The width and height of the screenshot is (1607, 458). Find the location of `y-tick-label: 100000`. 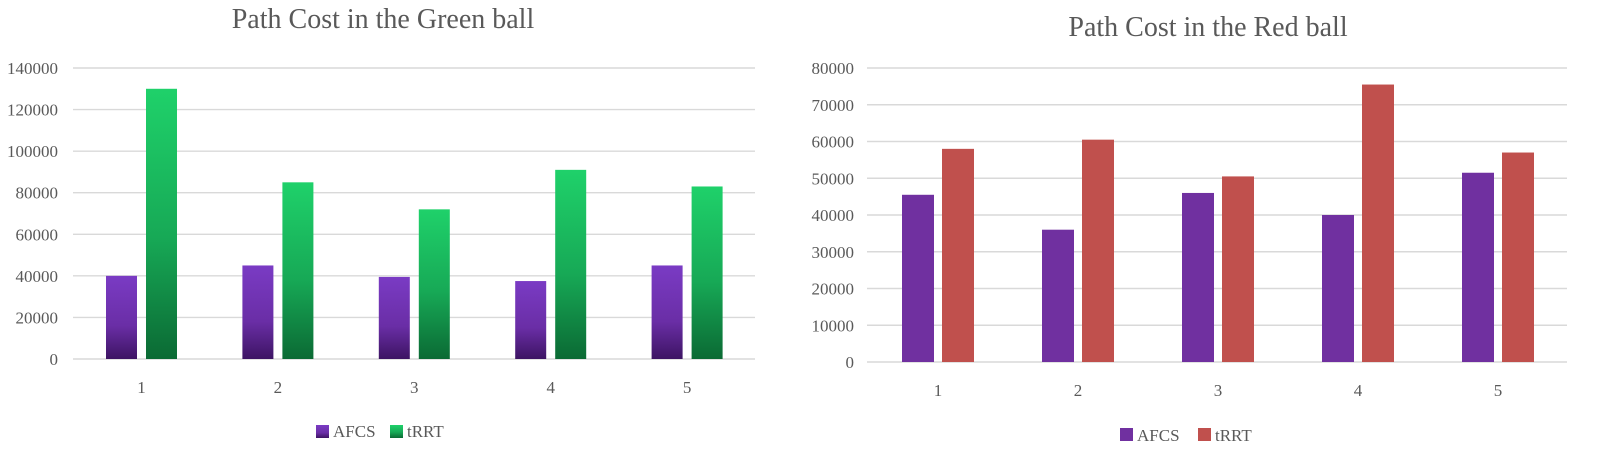

y-tick-label: 100000 is located at coordinates (32, 151).